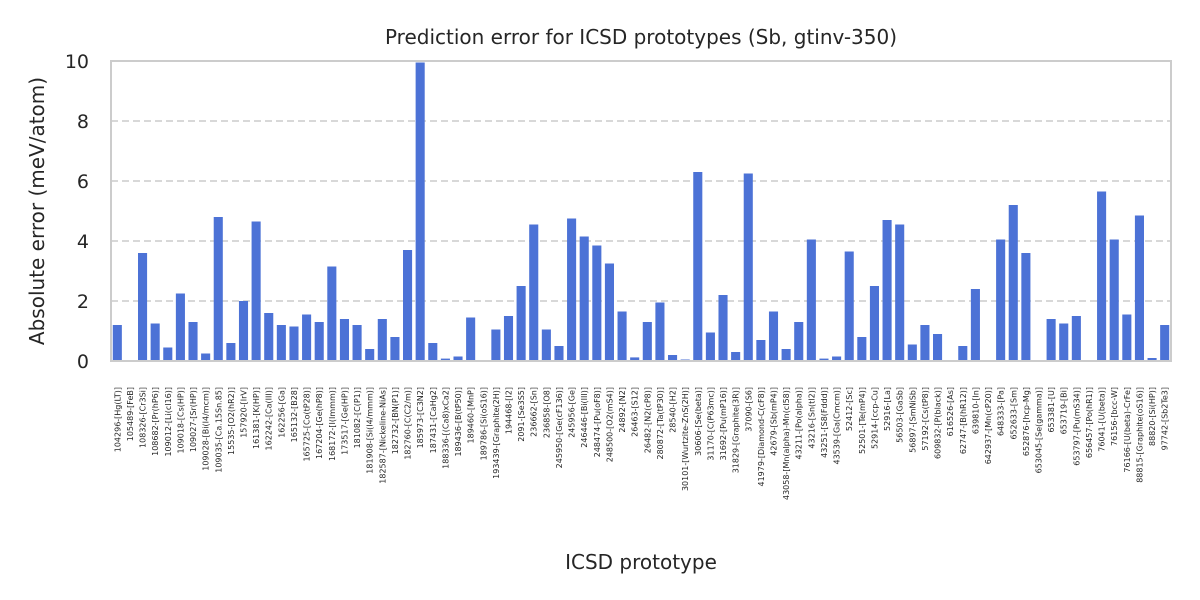 Image resolution: width=1200 pixels, height=600 pixels. Describe the element at coordinates (988, 425) in the screenshot. I see `x-tick-label: 642937-[Mn(cP20)]` at that location.